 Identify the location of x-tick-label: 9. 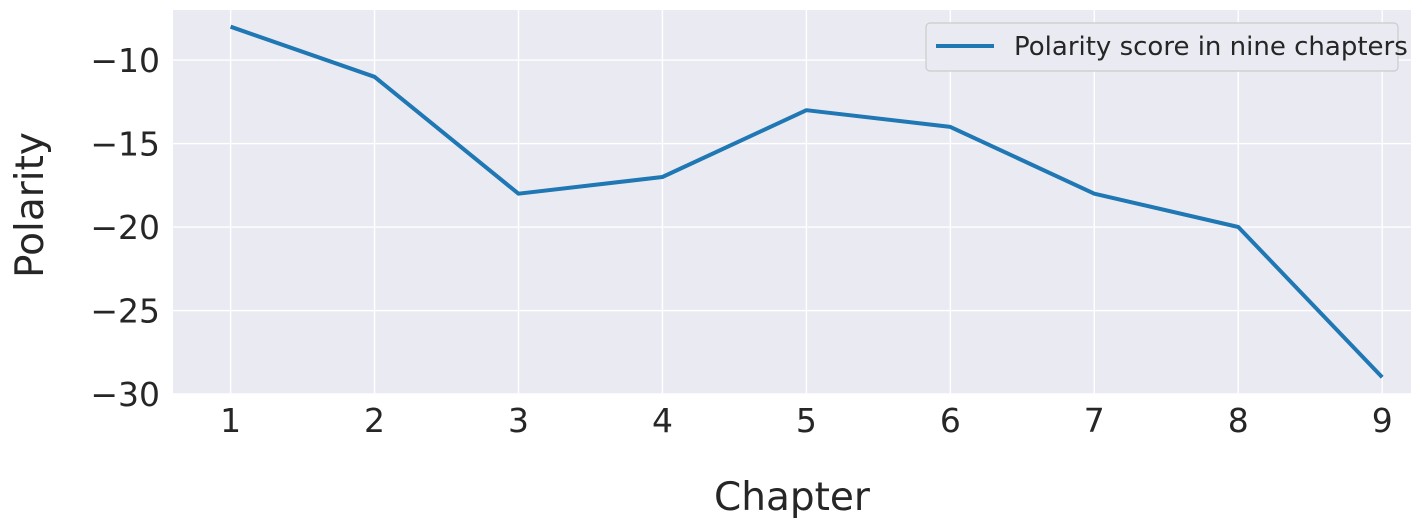
(1382, 420).